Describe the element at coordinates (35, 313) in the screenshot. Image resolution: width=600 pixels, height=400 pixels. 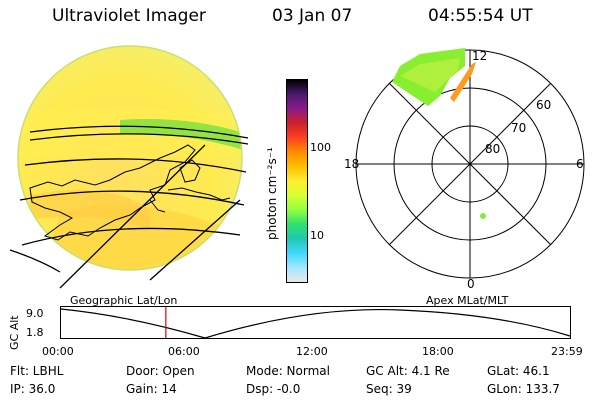
I see `timeline-ytick-top: 9.0` at that location.